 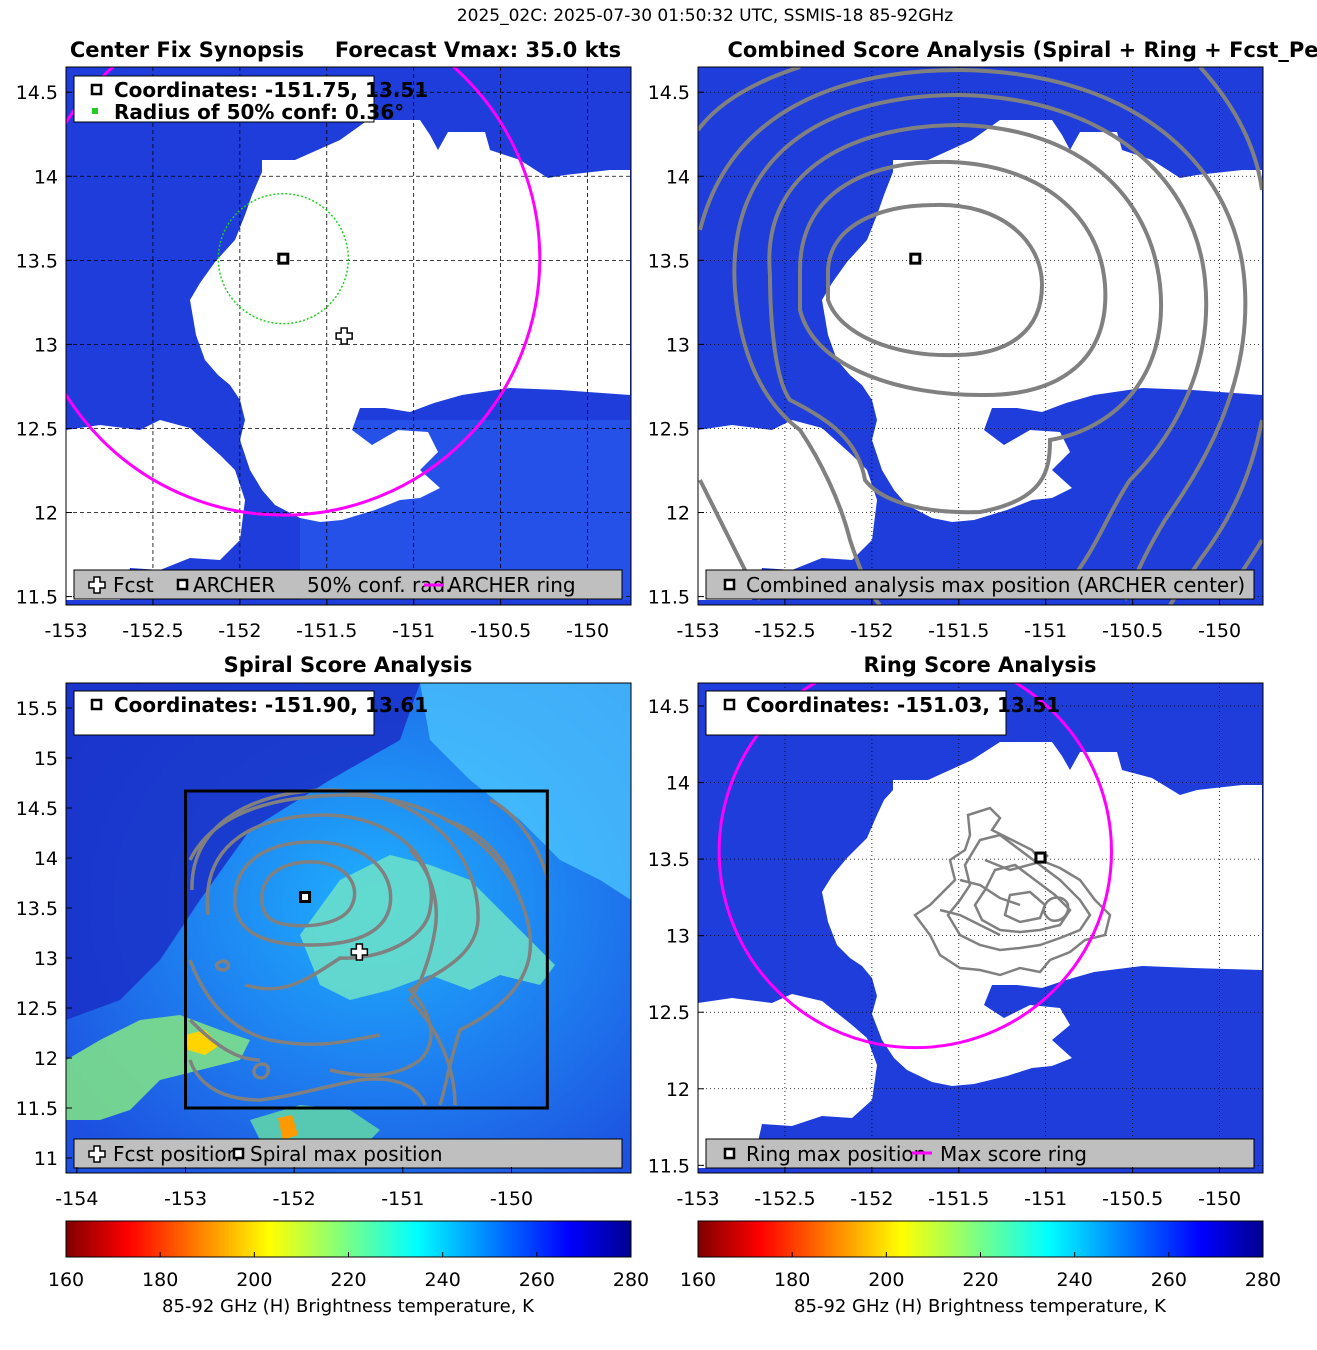 I want to click on legend-archer-ring: ARCHER ring, so click(x=512, y=585).